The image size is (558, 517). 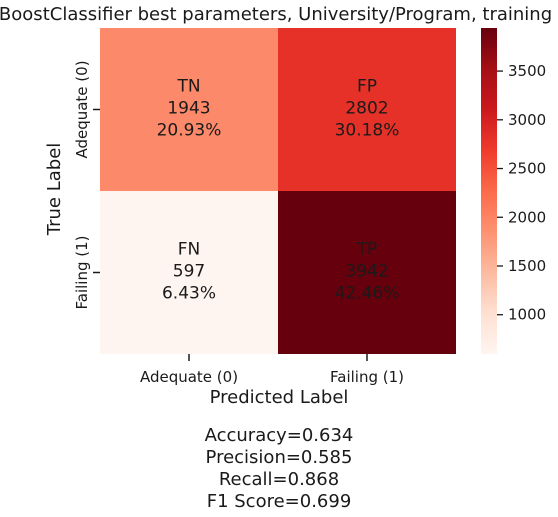 What do you see at coordinates (527, 71) in the screenshot?
I see `colorbar-tick-label: 3500` at bounding box center [527, 71].